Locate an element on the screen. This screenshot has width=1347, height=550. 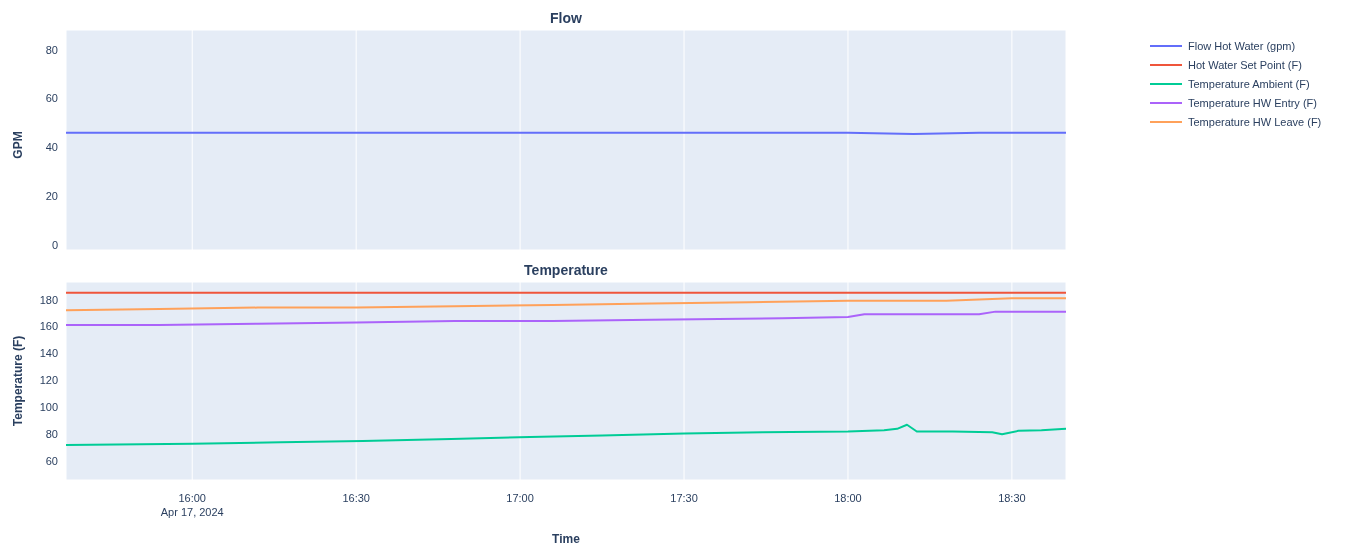
y-tick-label: 140 is located at coordinates (48, 353).